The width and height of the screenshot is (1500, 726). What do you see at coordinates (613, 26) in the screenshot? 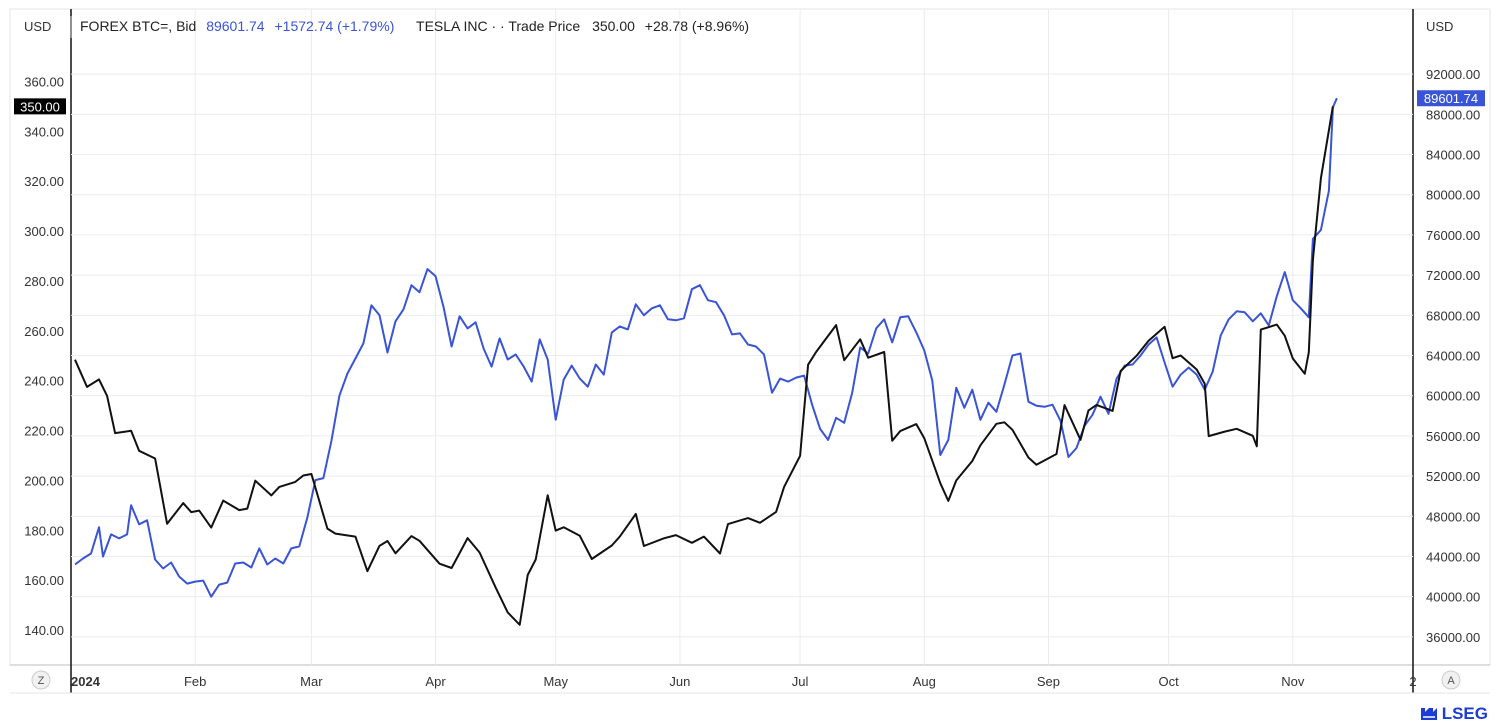
I see `legend-tsla-value: 350.00` at bounding box center [613, 26].